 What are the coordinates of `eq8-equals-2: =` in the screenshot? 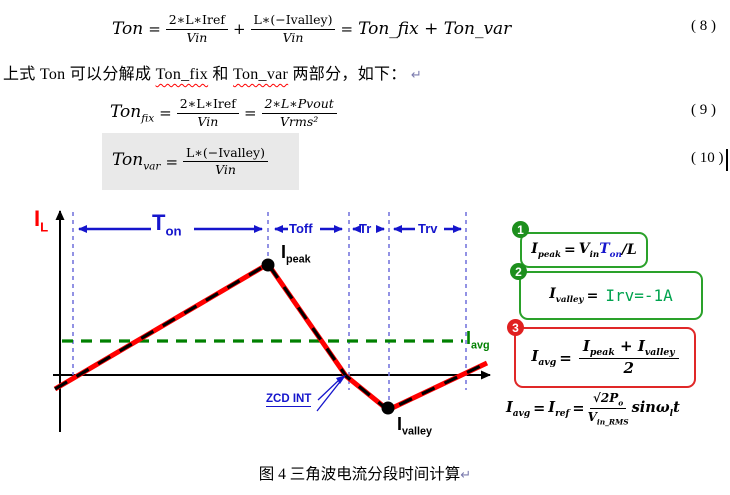 It's located at (347, 29).